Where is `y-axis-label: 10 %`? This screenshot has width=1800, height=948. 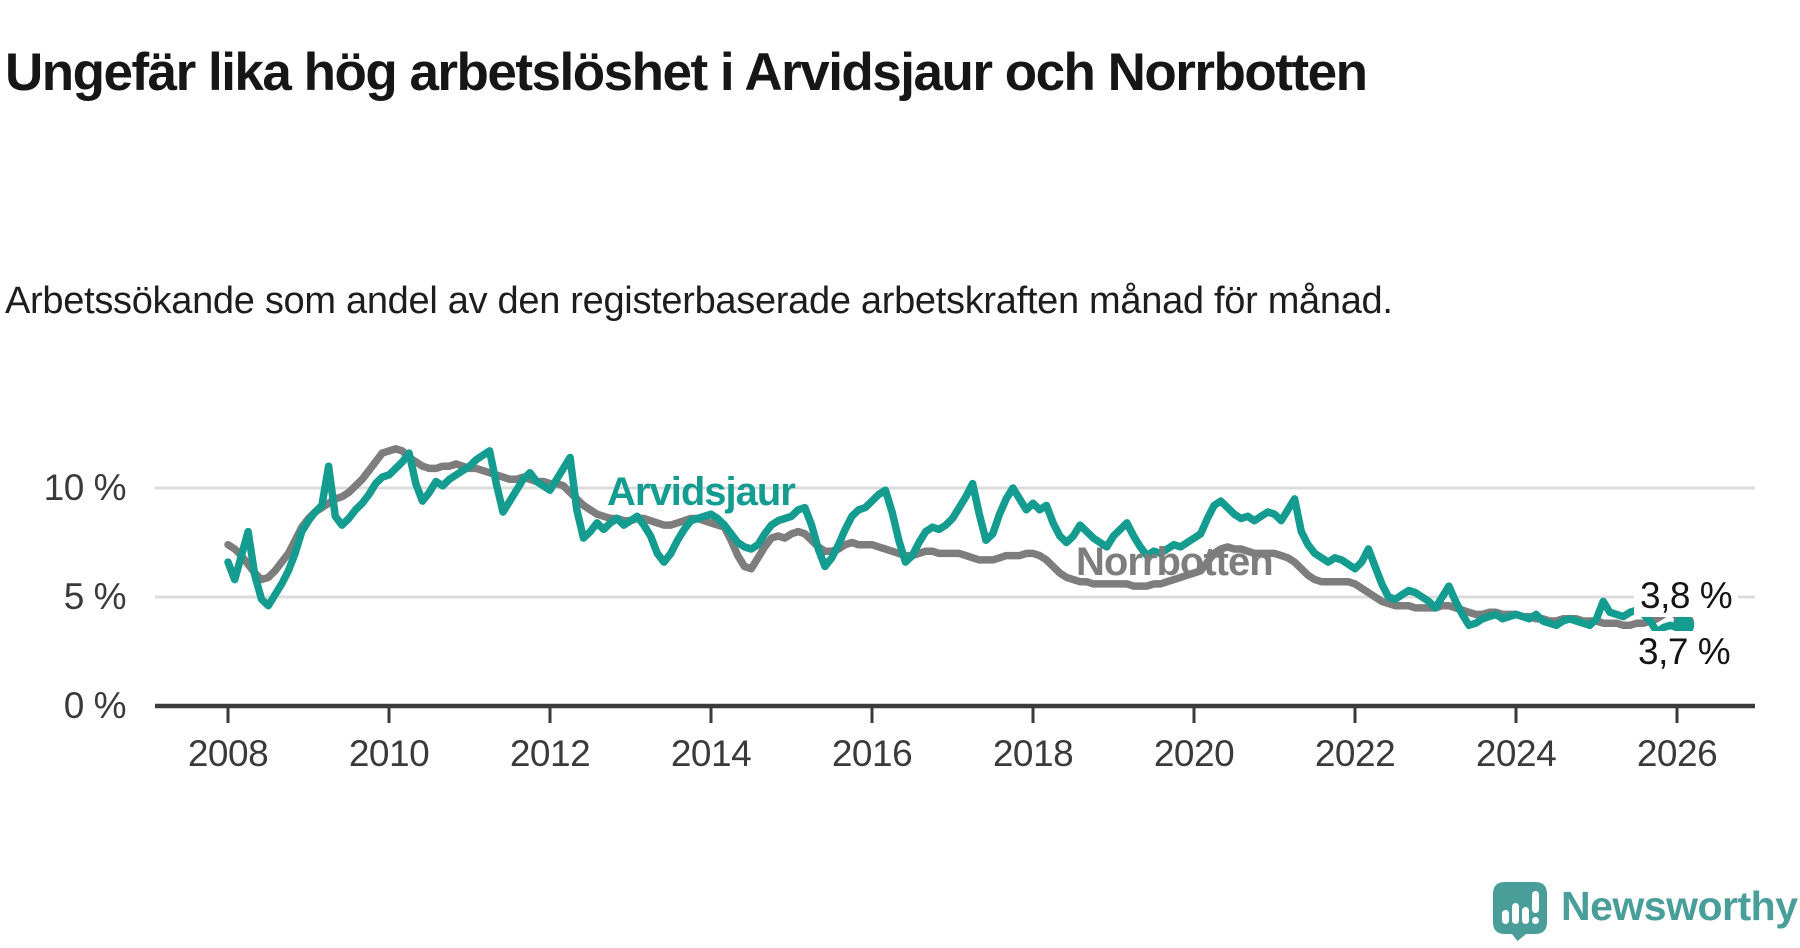
y-axis-label: 10 % is located at coordinates (85, 487).